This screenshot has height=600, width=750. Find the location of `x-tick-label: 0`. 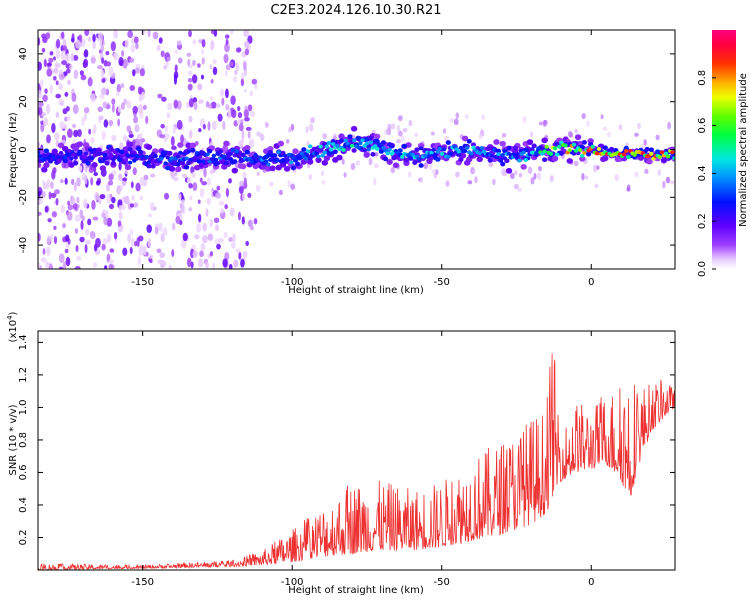

x-tick-label: 0 is located at coordinates (591, 582).